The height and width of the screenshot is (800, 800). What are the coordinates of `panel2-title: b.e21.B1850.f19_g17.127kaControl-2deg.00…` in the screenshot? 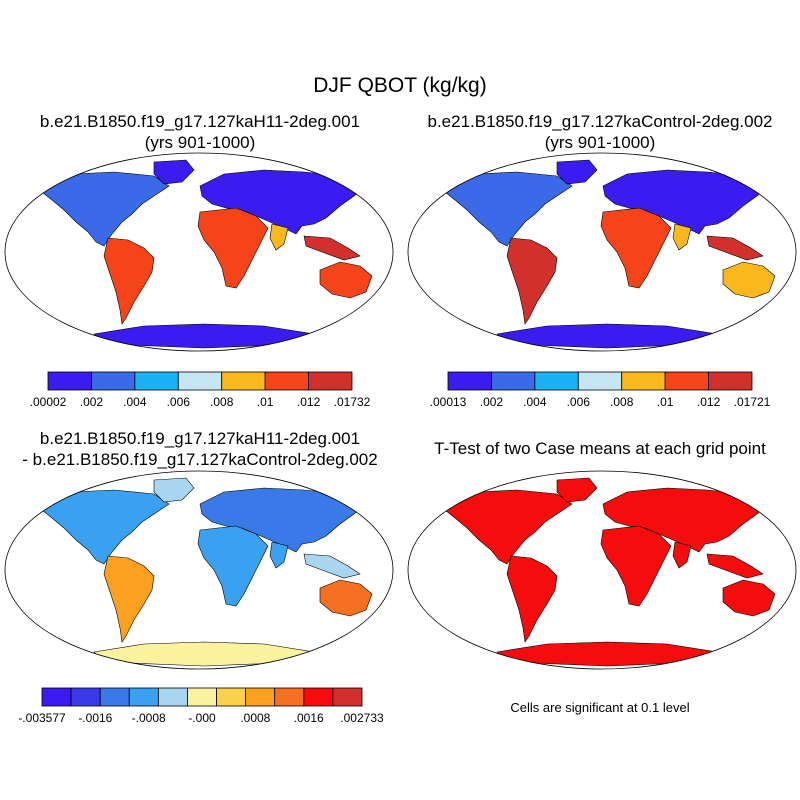 It's located at (600, 132).